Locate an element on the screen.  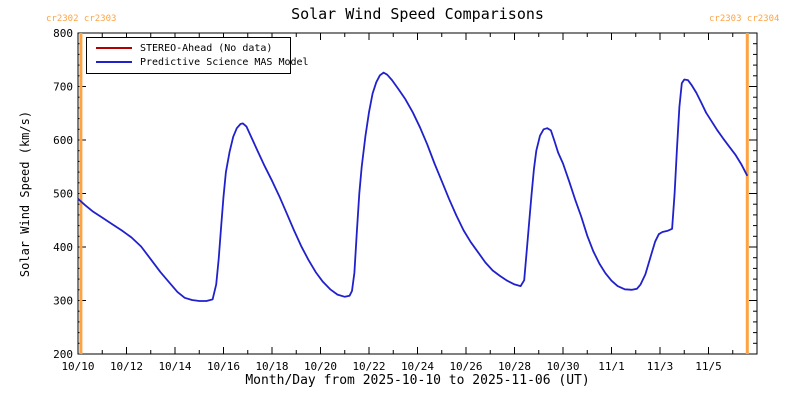
x-tick-label: 10/10 is located at coordinates (77, 366).